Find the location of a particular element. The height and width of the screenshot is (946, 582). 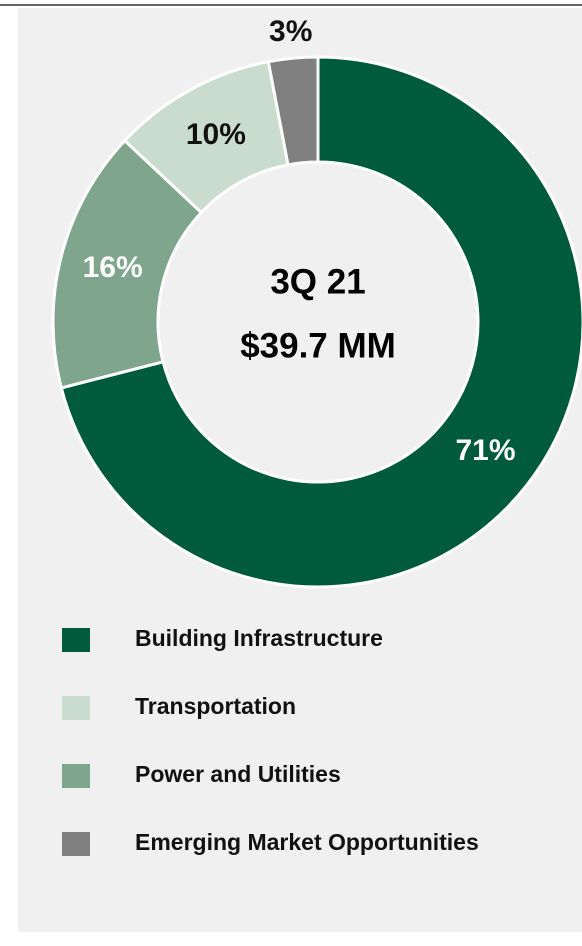

data-label: 16% is located at coordinates (113, 267).